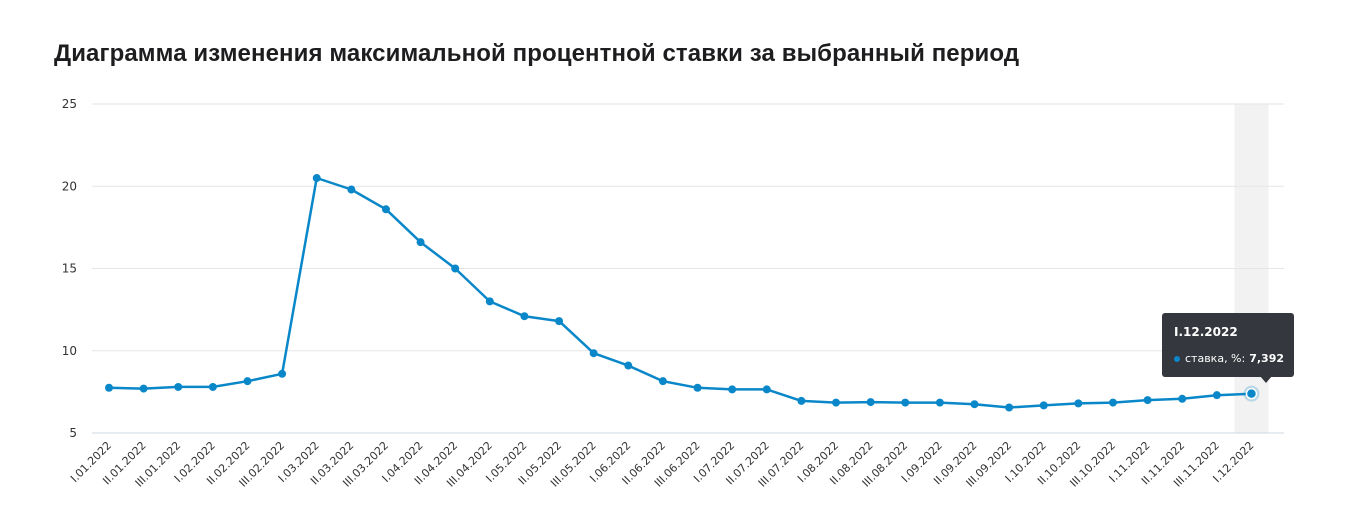  I want to click on y-tick-label: 10, so click(69, 351).